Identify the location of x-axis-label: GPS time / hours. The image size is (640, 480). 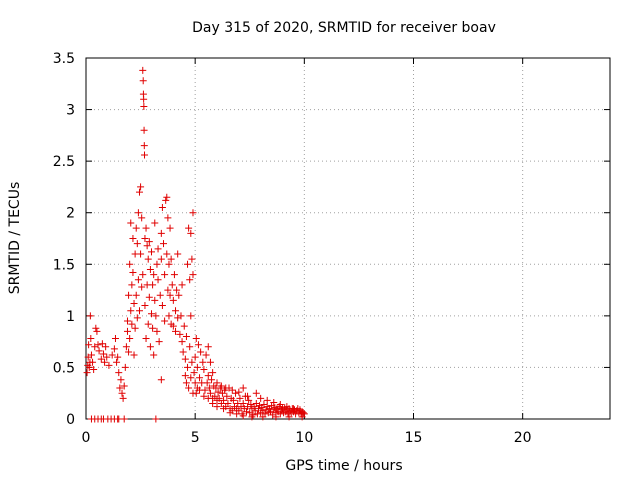
(343, 466).